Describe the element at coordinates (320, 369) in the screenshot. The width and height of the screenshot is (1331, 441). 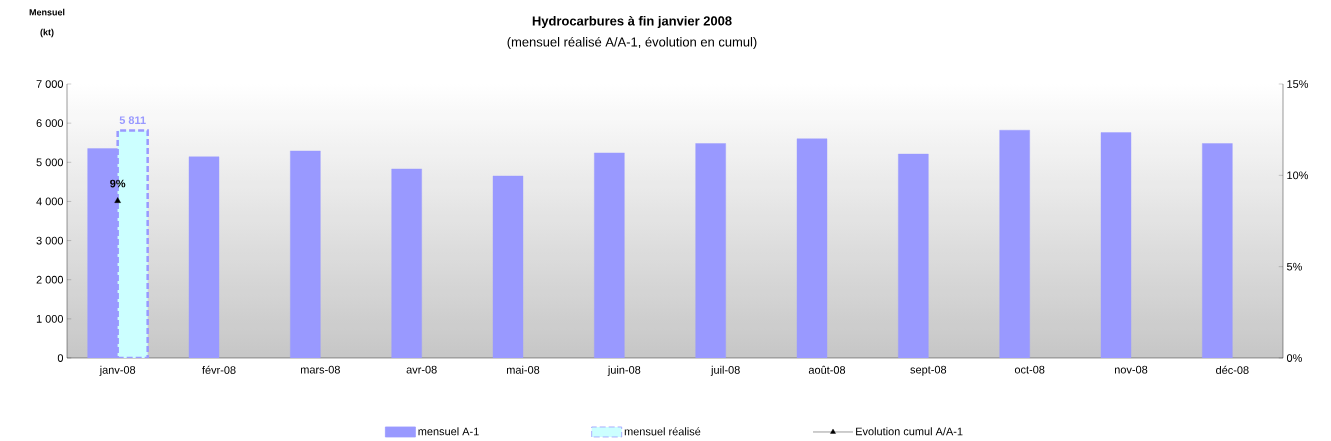
I see `x-tick-label: mars-08` at that location.